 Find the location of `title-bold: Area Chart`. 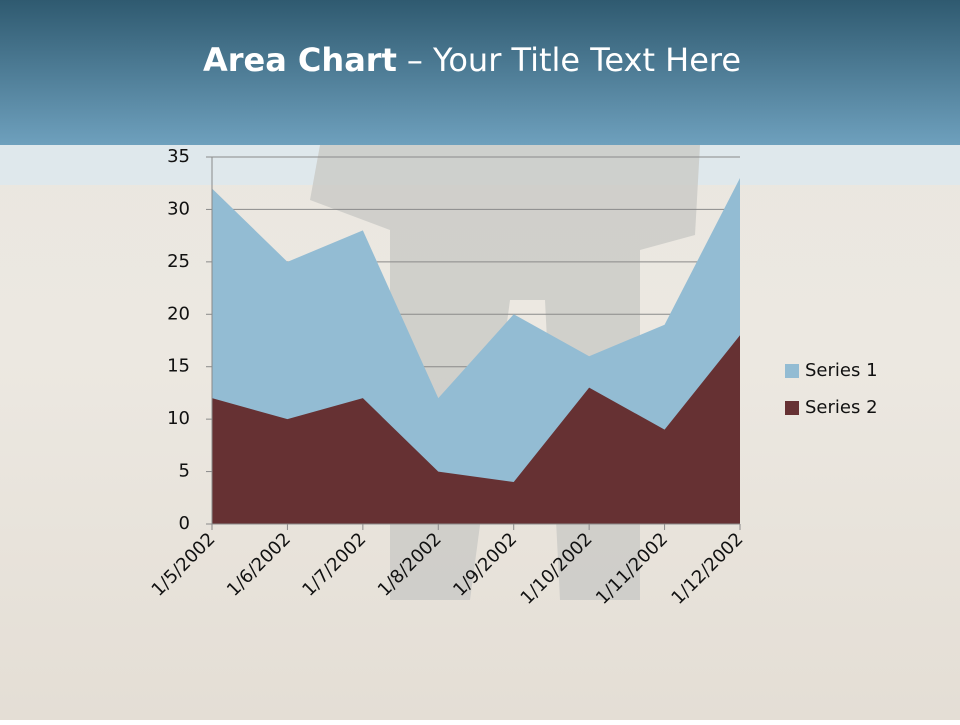

title-bold: Area Chart is located at coordinates (300, 60).